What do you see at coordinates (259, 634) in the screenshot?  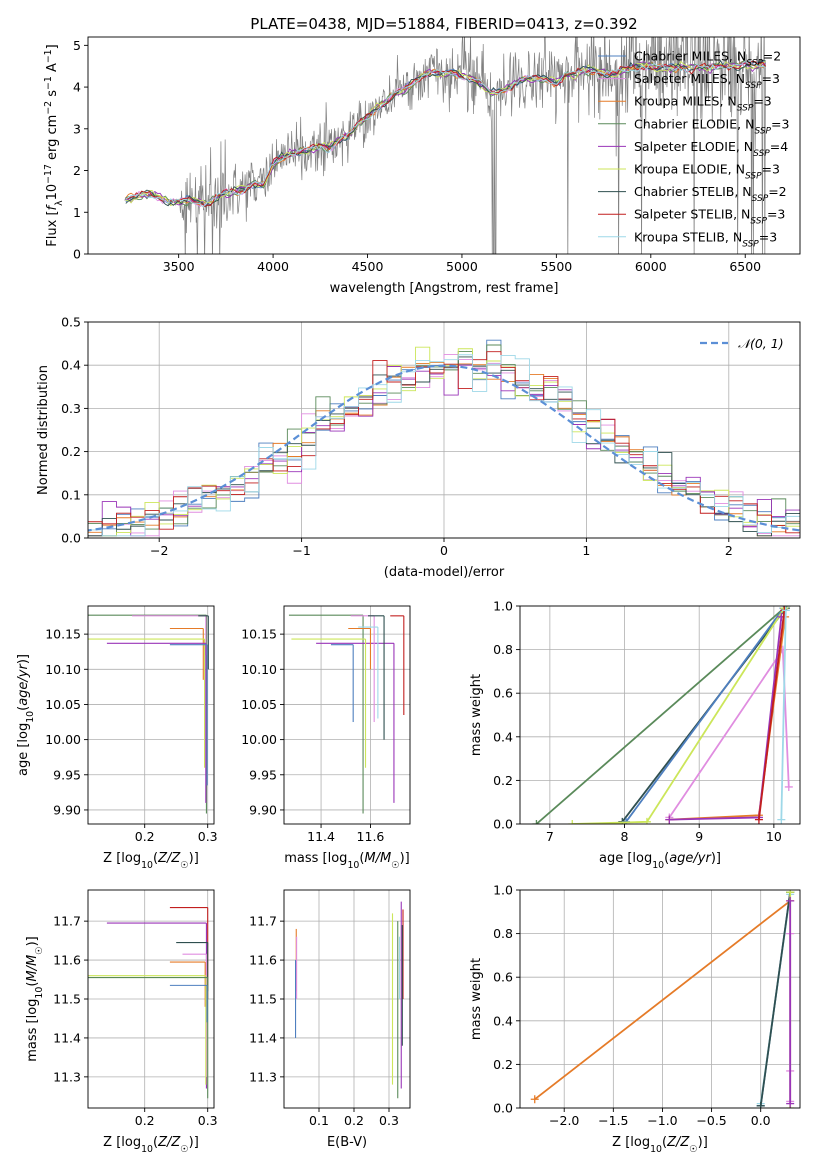 I see `y-tick-label: 10.15` at bounding box center [259, 634].